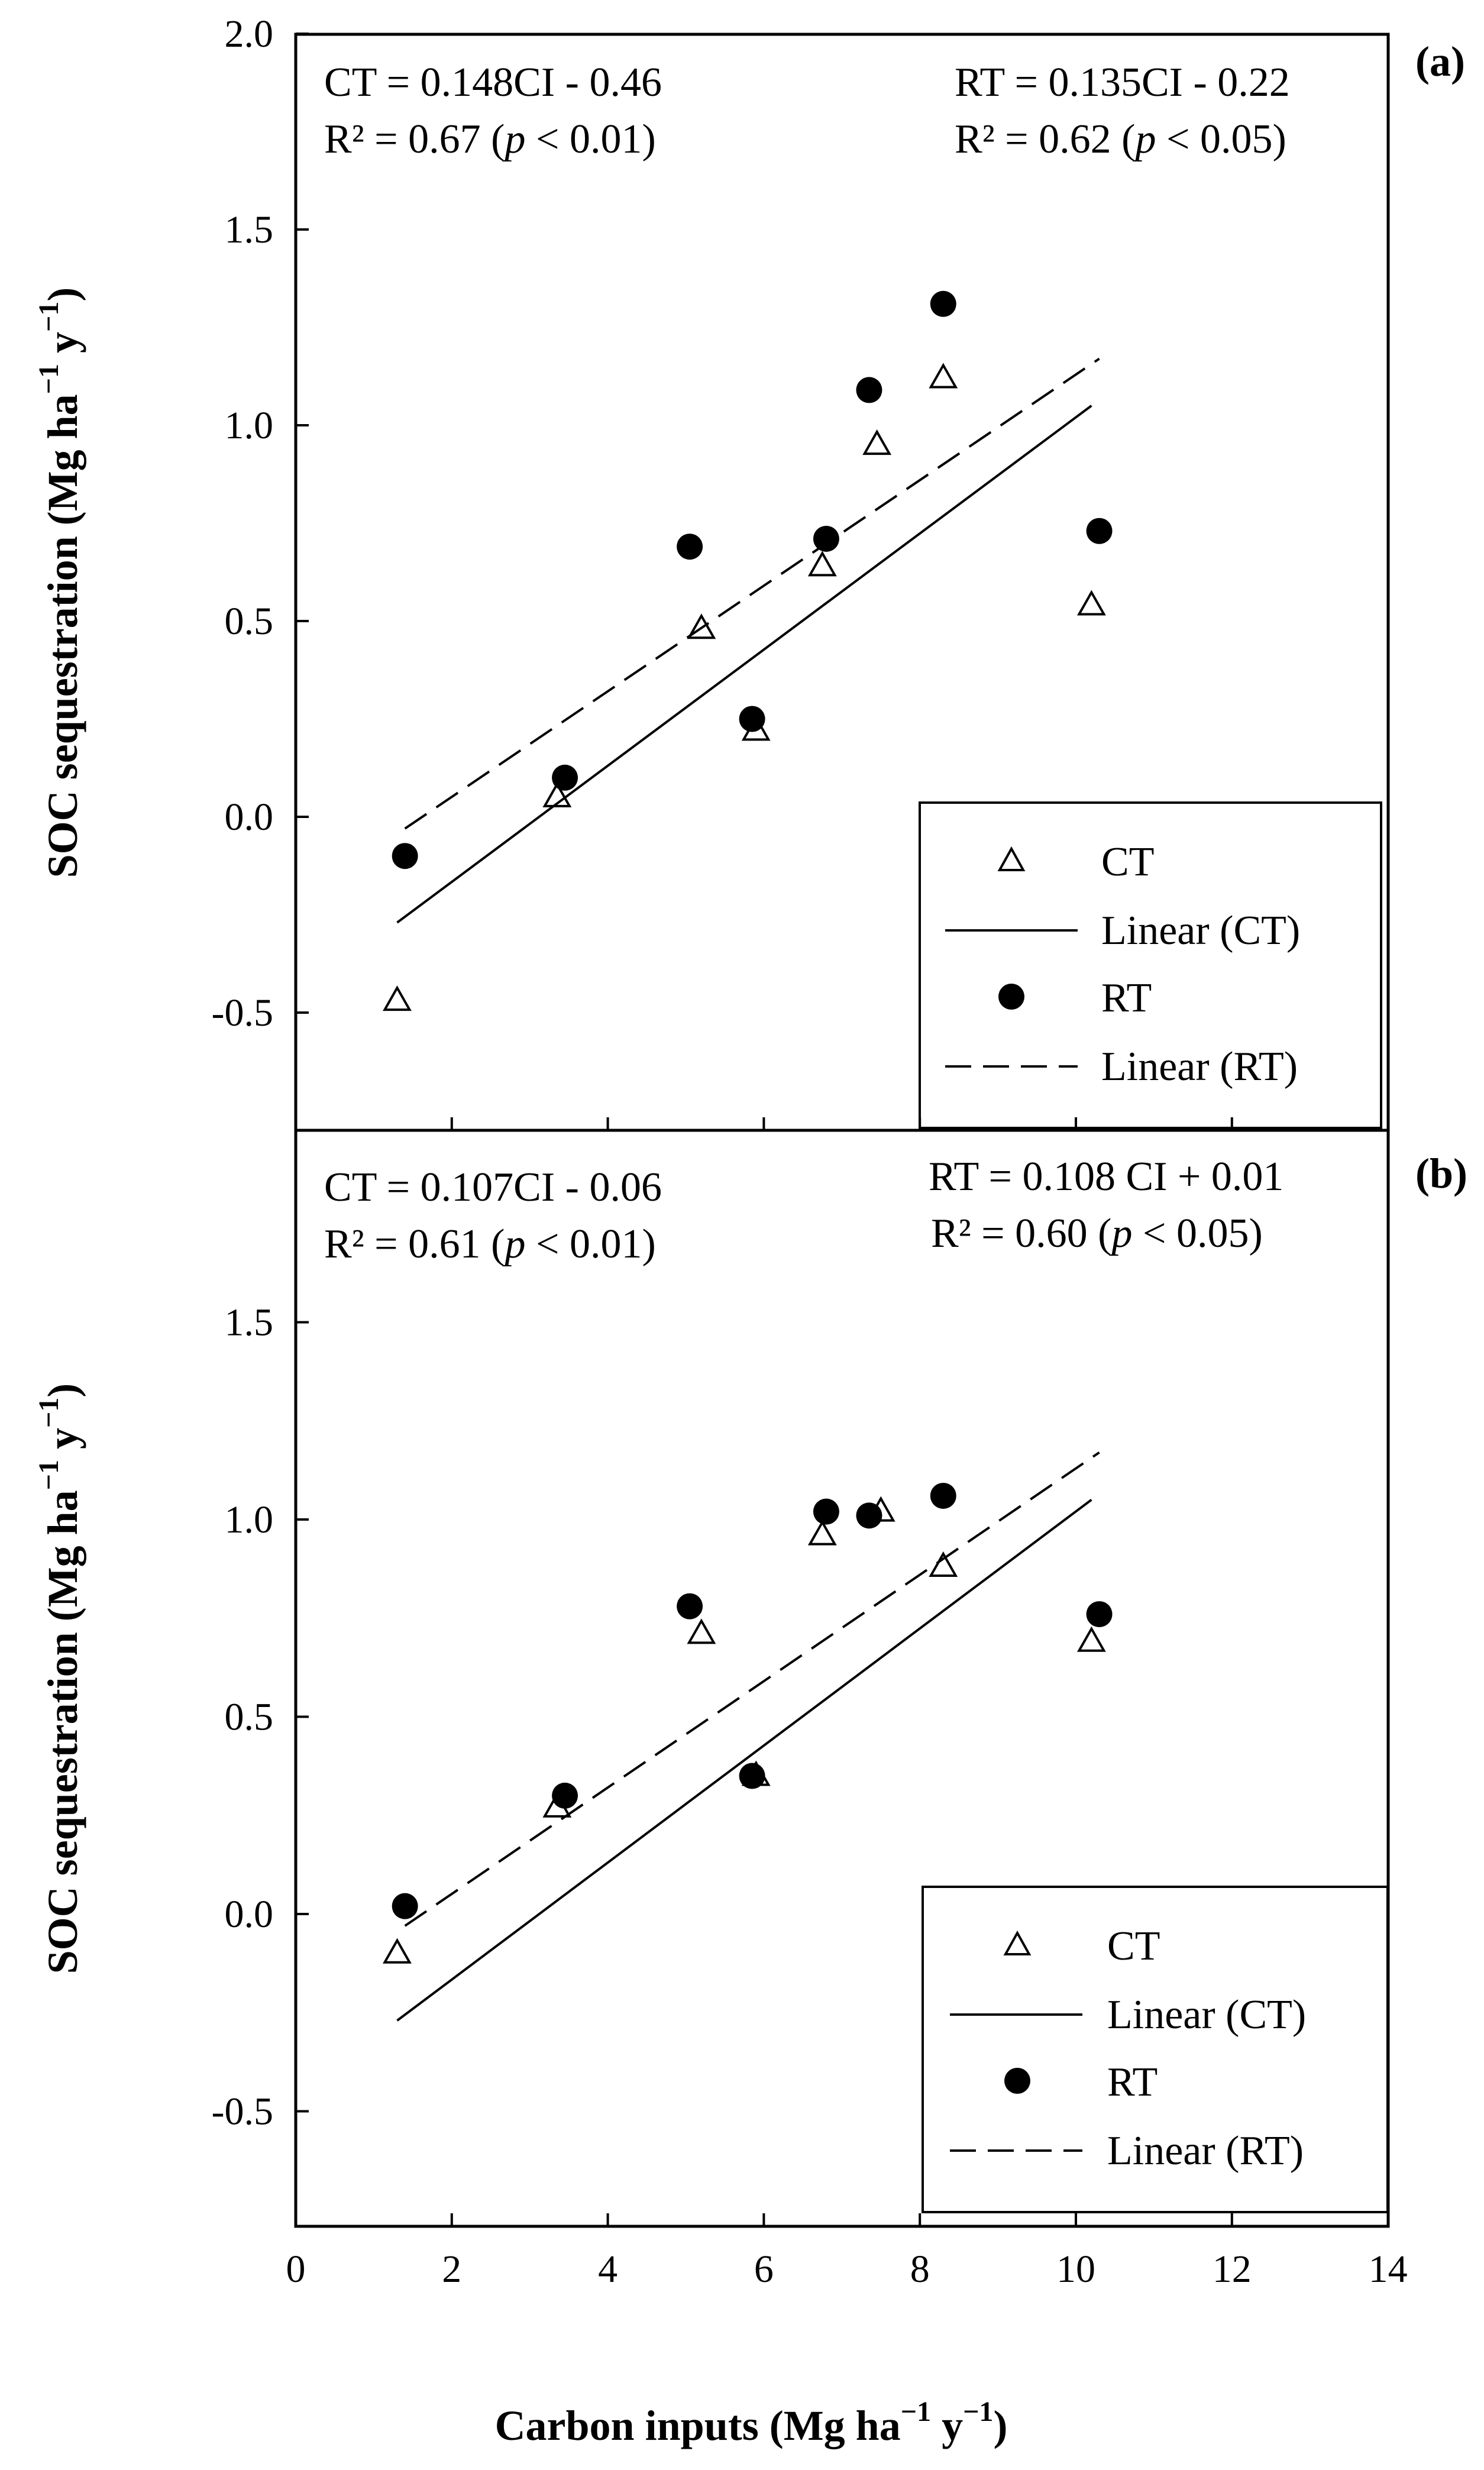  What do you see at coordinates (59, 1678) in the screenshot?
I see `panel-b-y-axis-title: SOC sequestration (Mg ha−1 y−1)` at bounding box center [59, 1678].